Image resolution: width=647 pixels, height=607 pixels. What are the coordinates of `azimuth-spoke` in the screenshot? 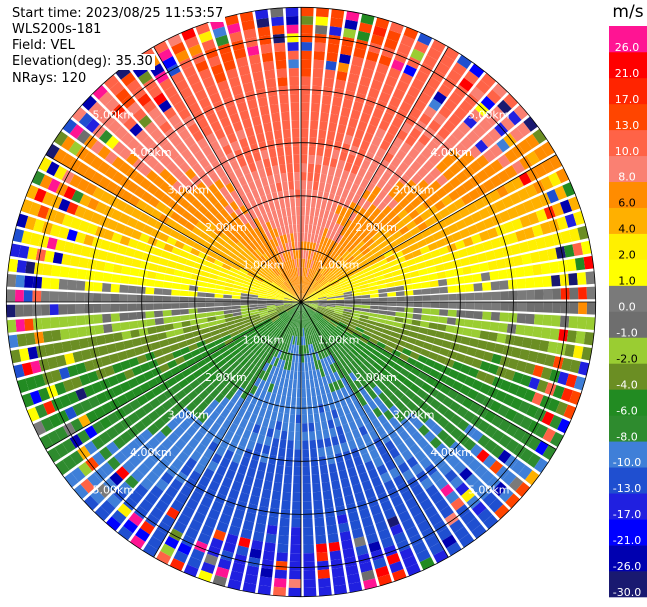 It's located at (428, 228).